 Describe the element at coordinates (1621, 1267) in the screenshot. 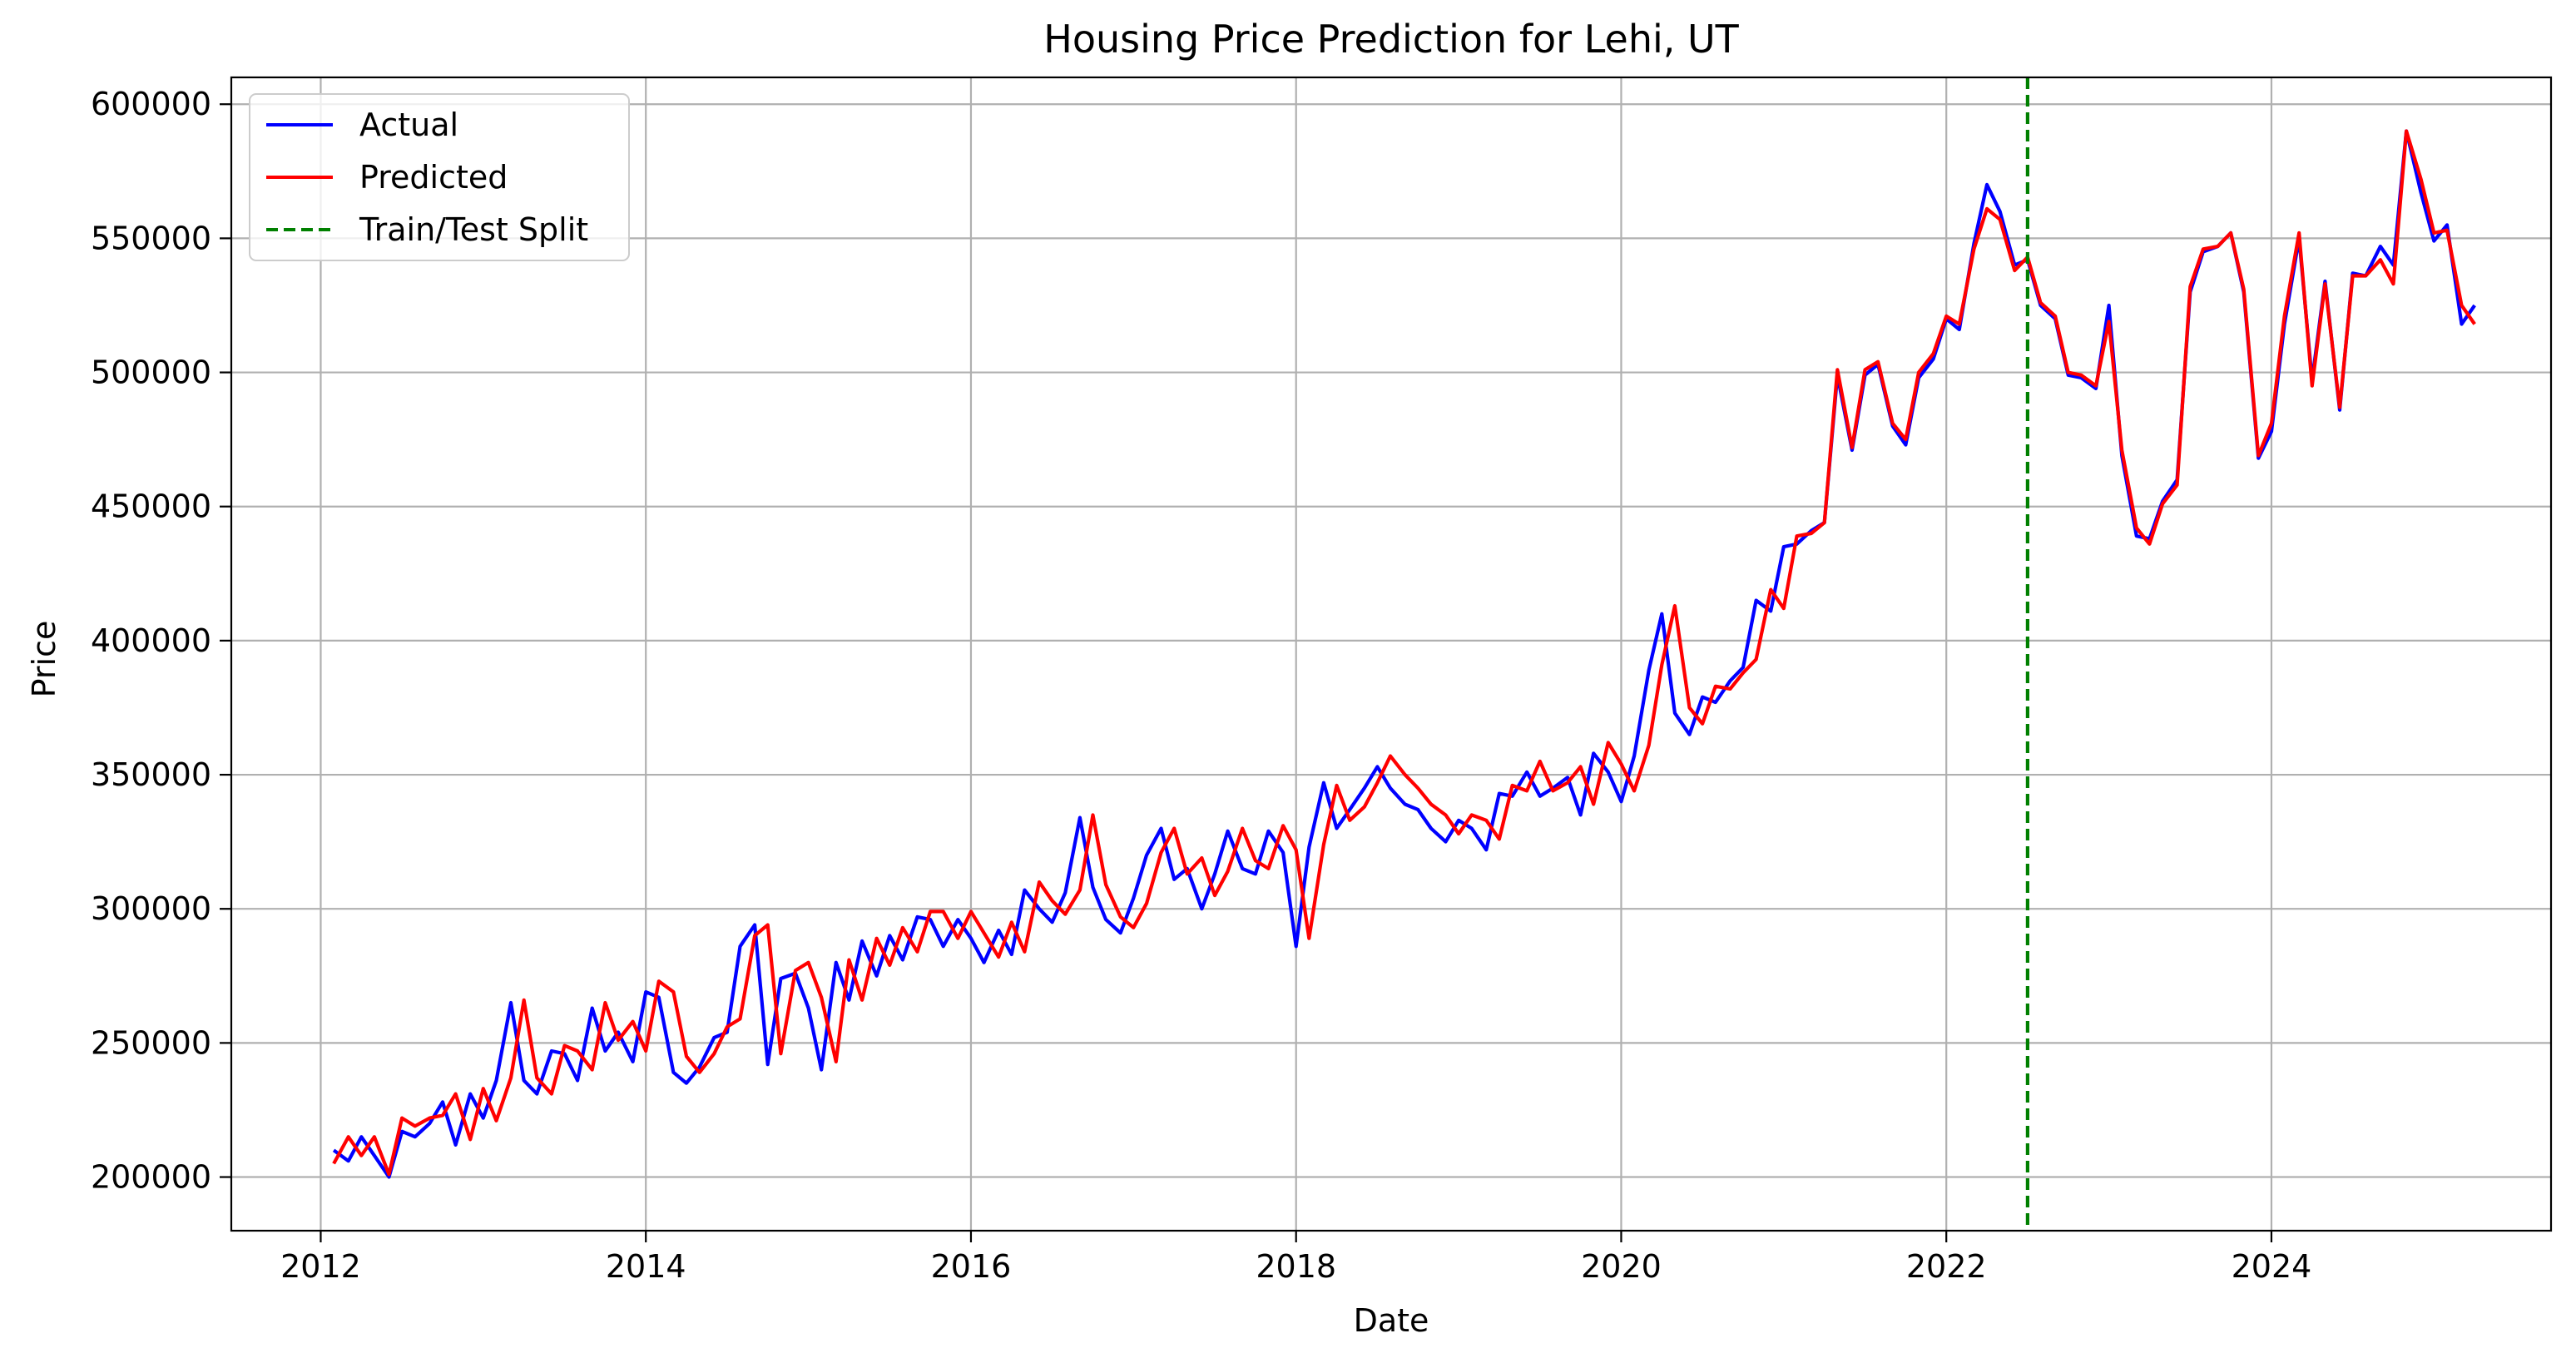

I see `x-tick-label: 2020` at that location.